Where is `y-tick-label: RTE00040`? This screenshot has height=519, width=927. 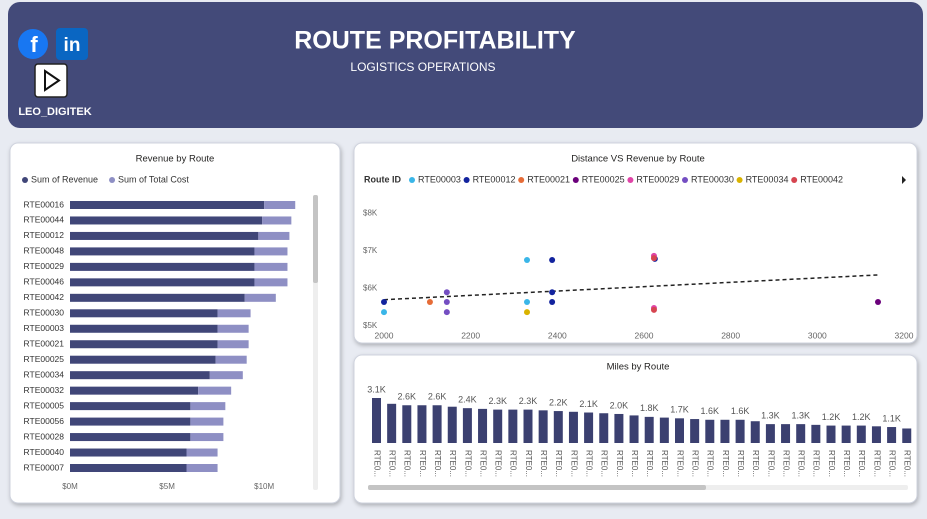 y-tick-label: RTE00040 is located at coordinates (44, 452).